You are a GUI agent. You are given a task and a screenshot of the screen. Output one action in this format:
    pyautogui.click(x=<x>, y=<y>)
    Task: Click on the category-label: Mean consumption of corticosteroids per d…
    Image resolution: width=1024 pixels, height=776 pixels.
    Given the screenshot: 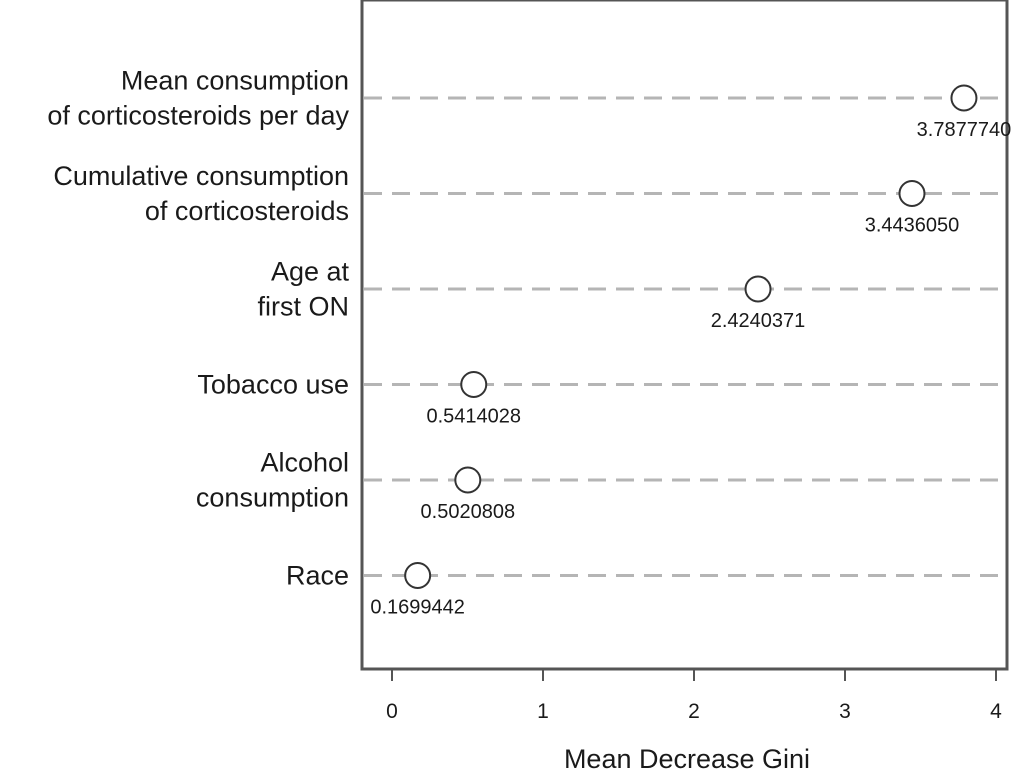 What is the action you would take?
    pyautogui.click(x=198, y=98)
    